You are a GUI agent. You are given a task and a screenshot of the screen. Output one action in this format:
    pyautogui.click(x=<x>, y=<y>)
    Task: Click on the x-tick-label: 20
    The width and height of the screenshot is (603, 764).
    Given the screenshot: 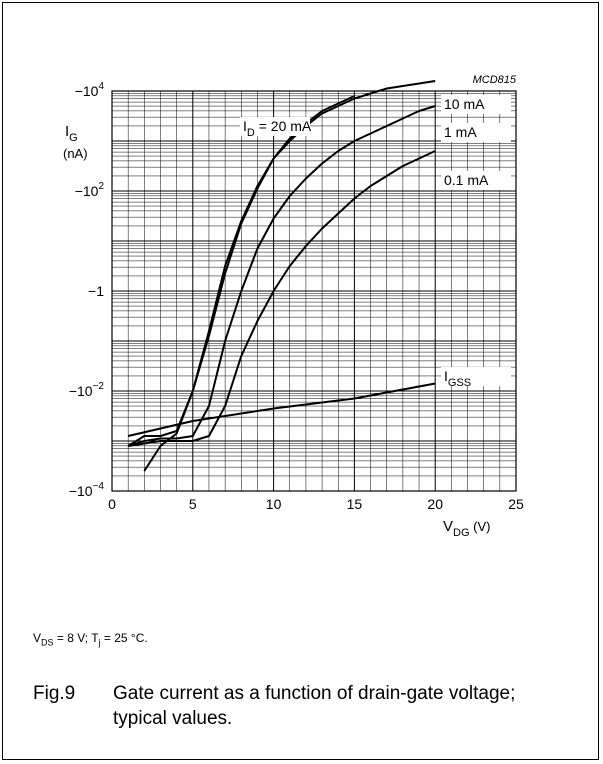 What is the action you would take?
    pyautogui.click(x=435, y=504)
    